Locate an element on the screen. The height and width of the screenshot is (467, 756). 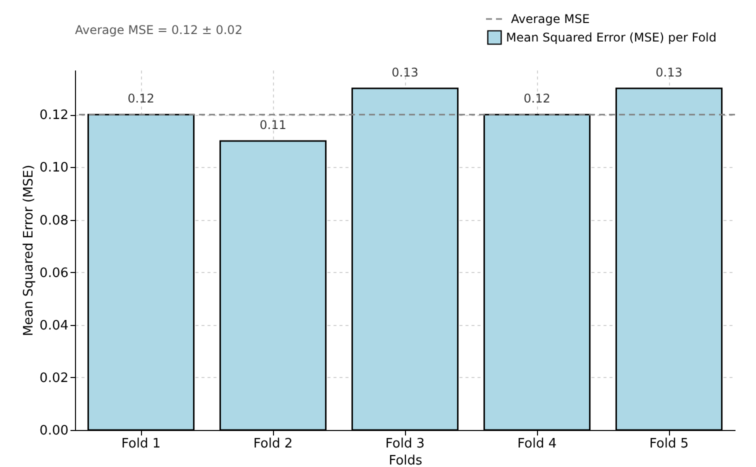
text: Average MSE = 0.12 ± 0.02 is located at coordinates (158, 30).